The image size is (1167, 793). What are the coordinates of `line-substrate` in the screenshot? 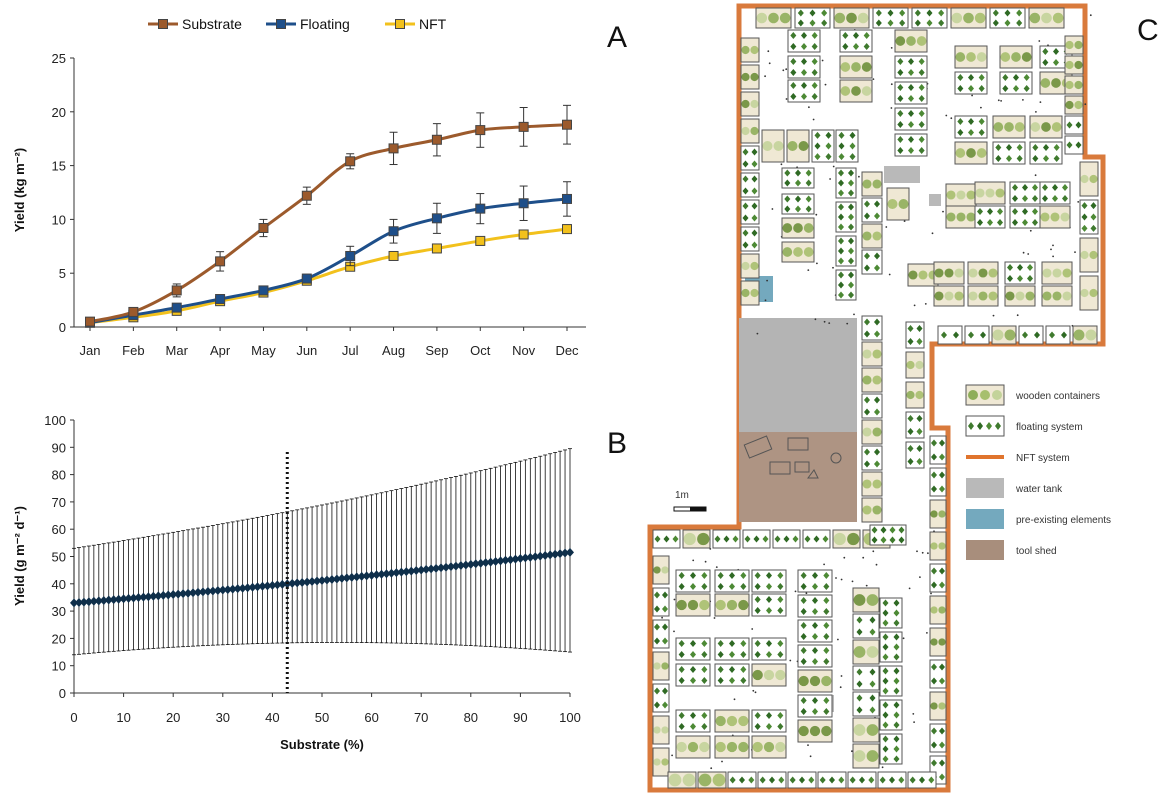 It's located at (328, 223).